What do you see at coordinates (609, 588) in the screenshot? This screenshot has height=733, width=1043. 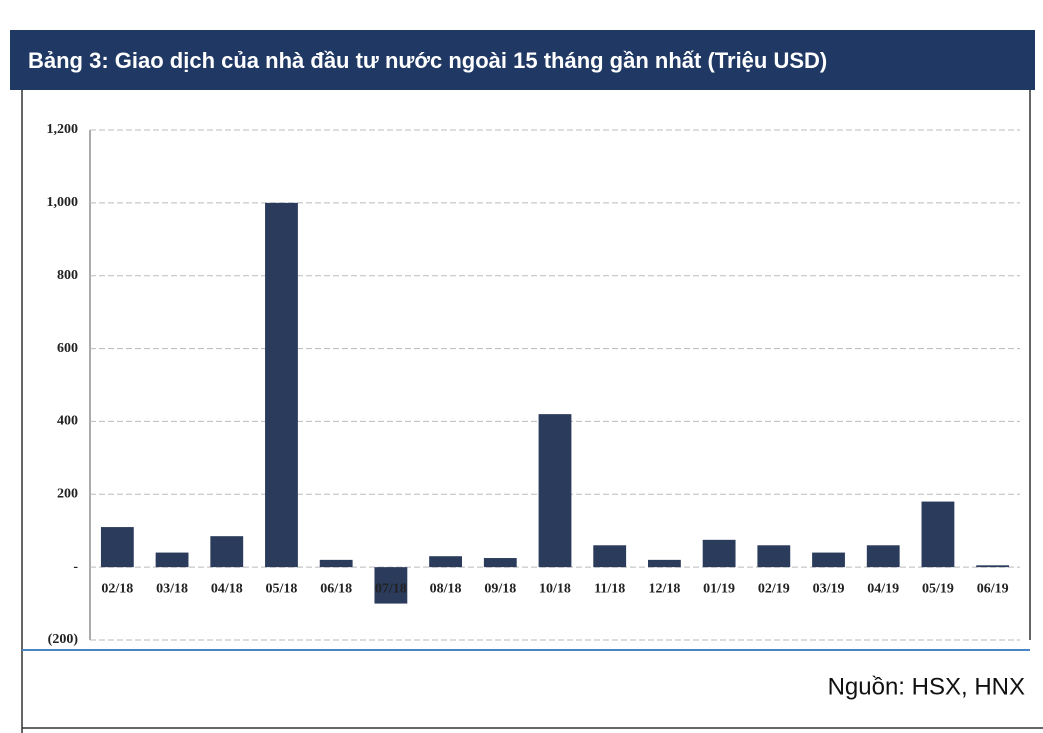 I see `x-tick-label: 11/18` at bounding box center [609, 588].